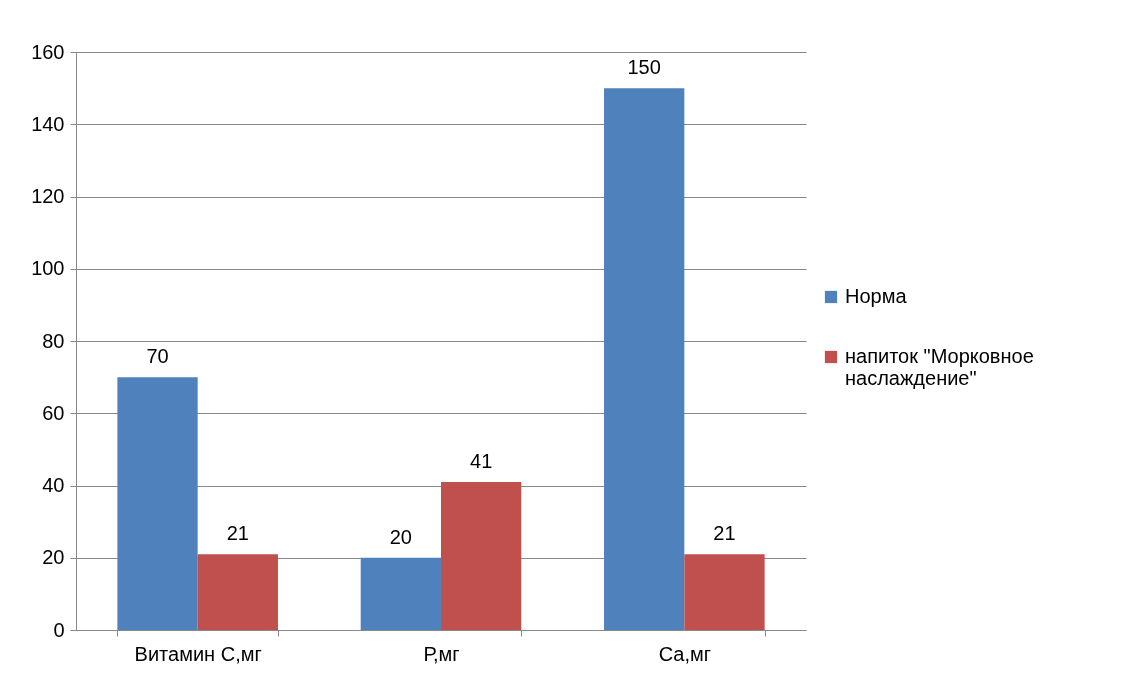  I want to click on x-tick-label: Р,мг, so click(441, 653).